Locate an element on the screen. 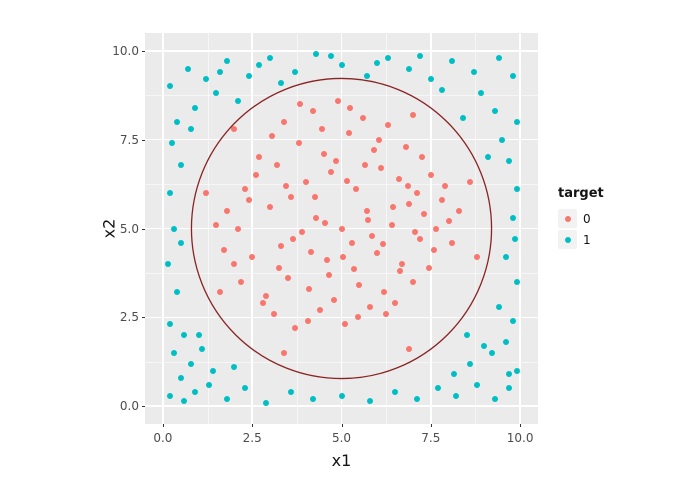 The image size is (676, 498). y-tick-label: 5.0 is located at coordinates (129, 228).